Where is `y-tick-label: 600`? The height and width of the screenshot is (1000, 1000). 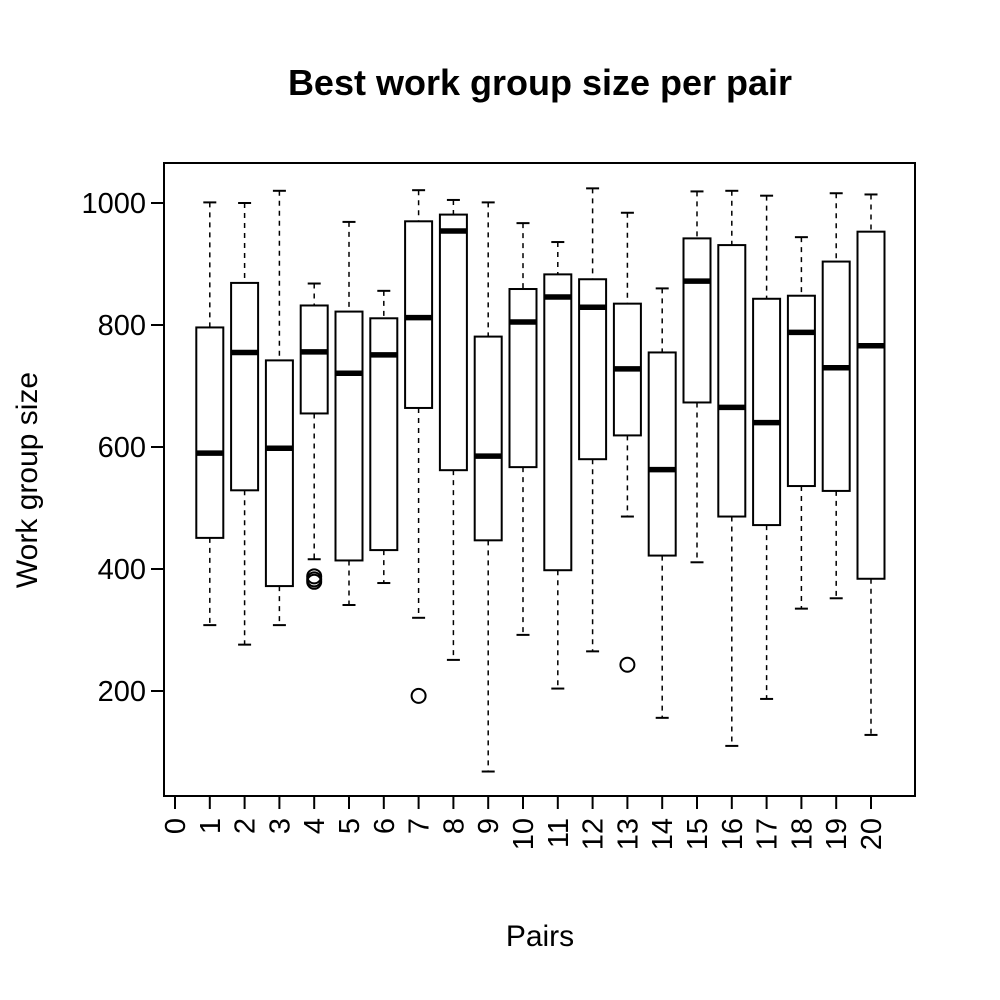 y-tick-label: 600 is located at coordinates (122, 448).